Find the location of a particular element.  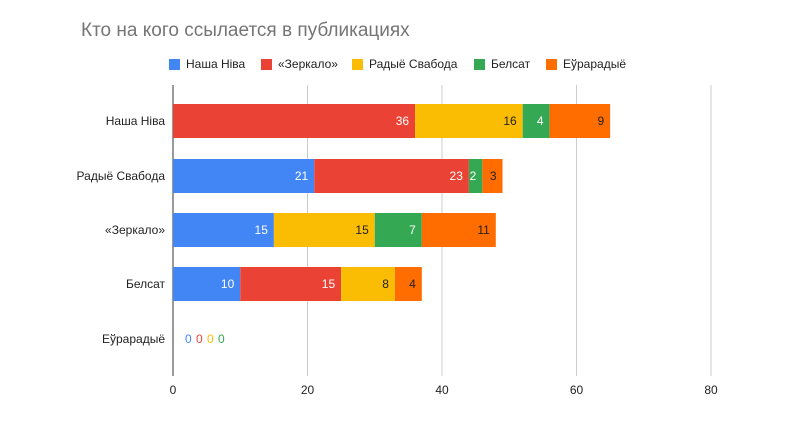

category-label: Белсат is located at coordinates (146, 284).